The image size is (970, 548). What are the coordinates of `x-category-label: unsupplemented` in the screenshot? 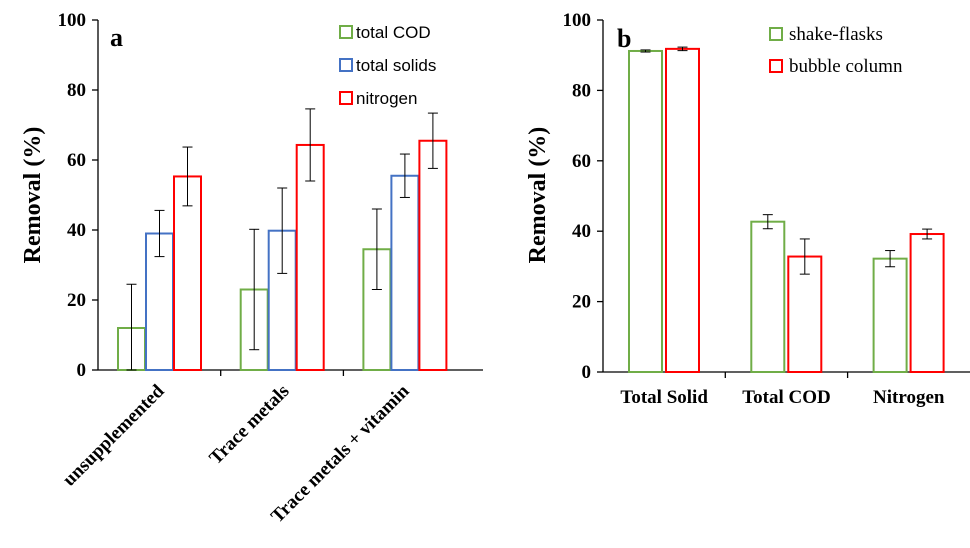 It's located at (114, 435).